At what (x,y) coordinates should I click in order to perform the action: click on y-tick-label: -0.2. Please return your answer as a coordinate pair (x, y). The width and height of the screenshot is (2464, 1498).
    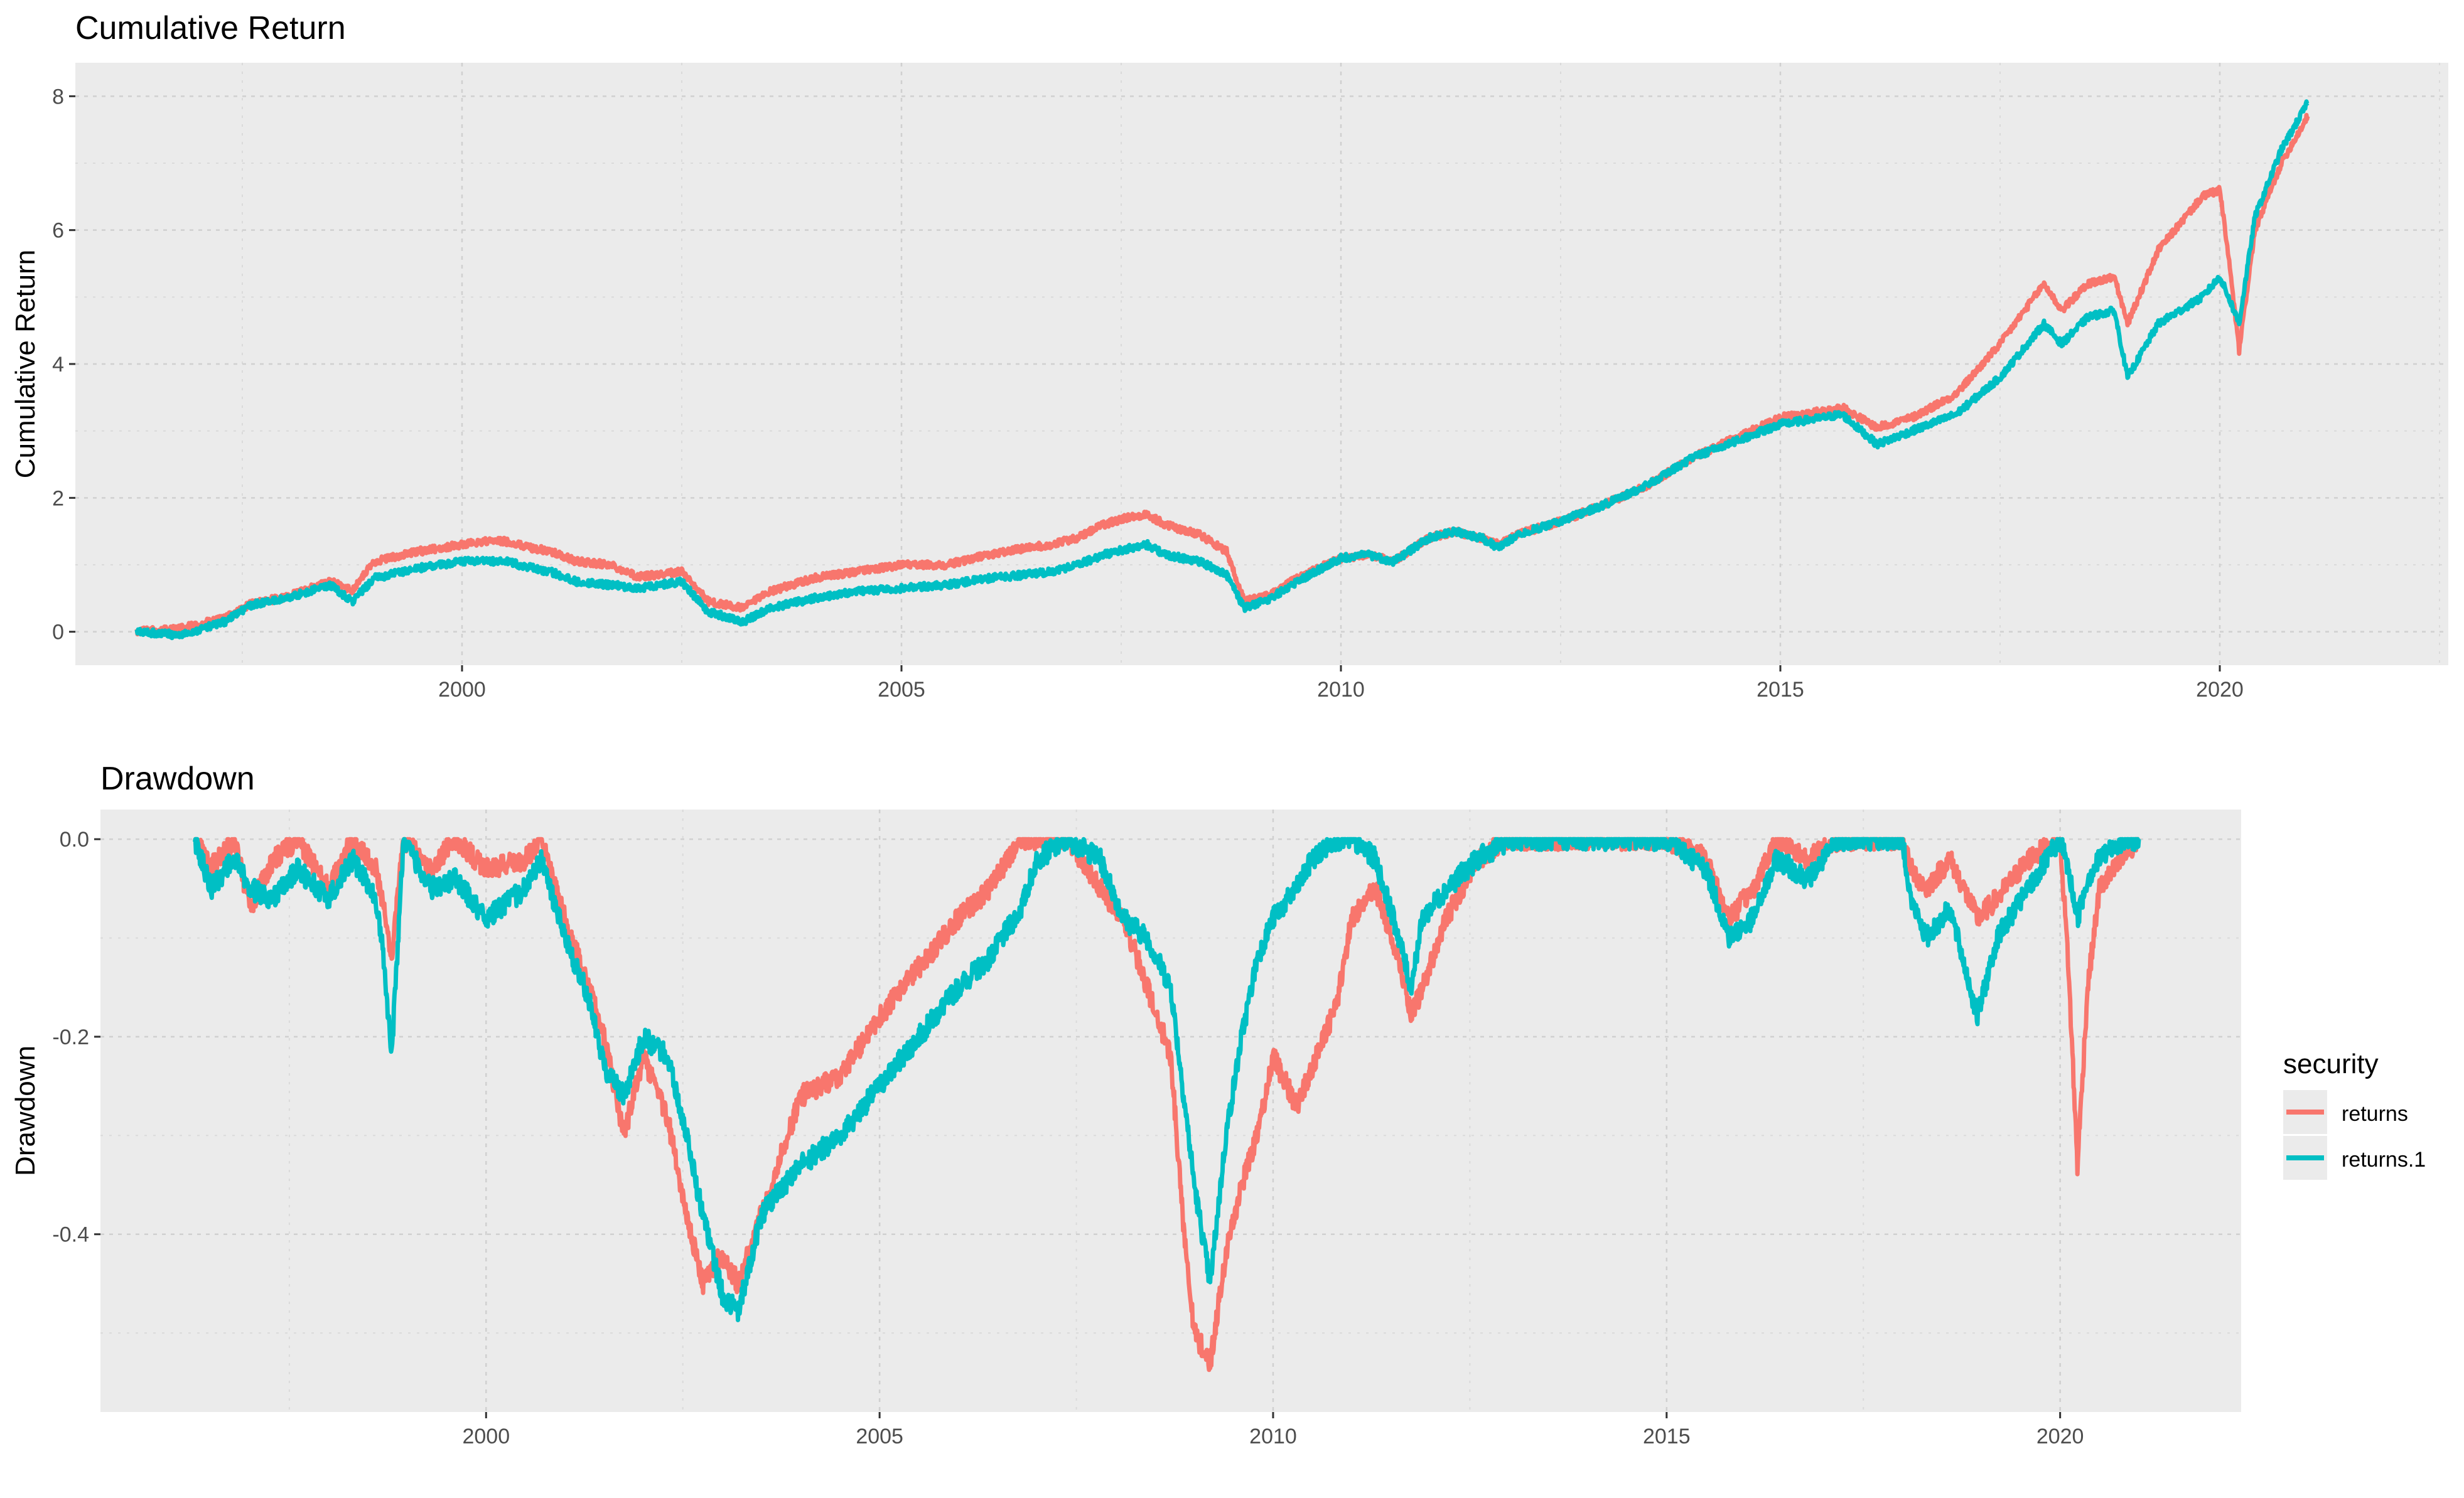
    Looking at the image, I should click on (70, 1037).